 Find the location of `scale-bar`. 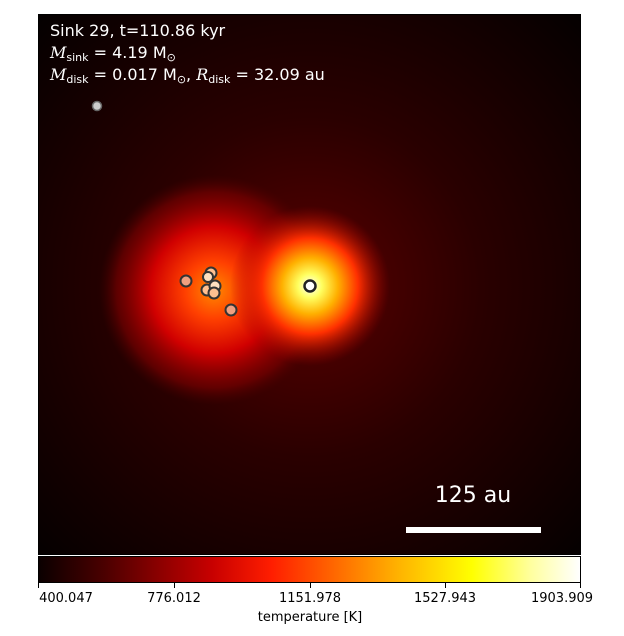

scale-bar is located at coordinates (473, 530).